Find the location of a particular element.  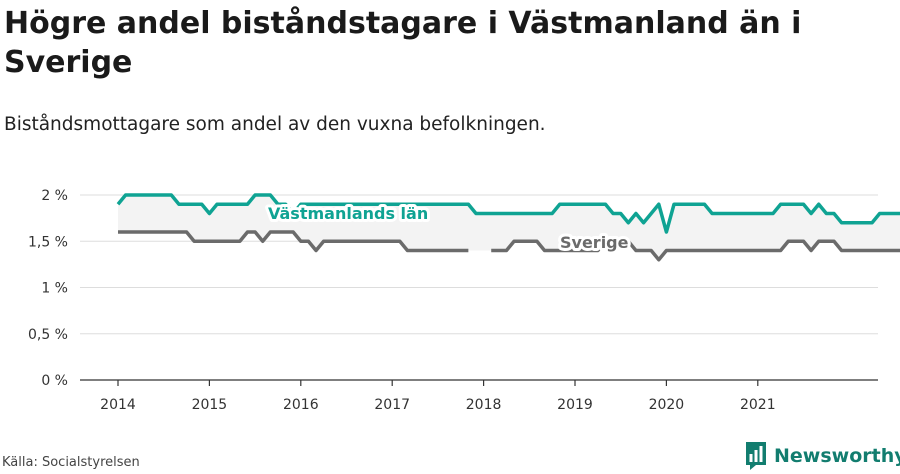

series-label-sverige-halo: Sverige is located at coordinates (594, 242).